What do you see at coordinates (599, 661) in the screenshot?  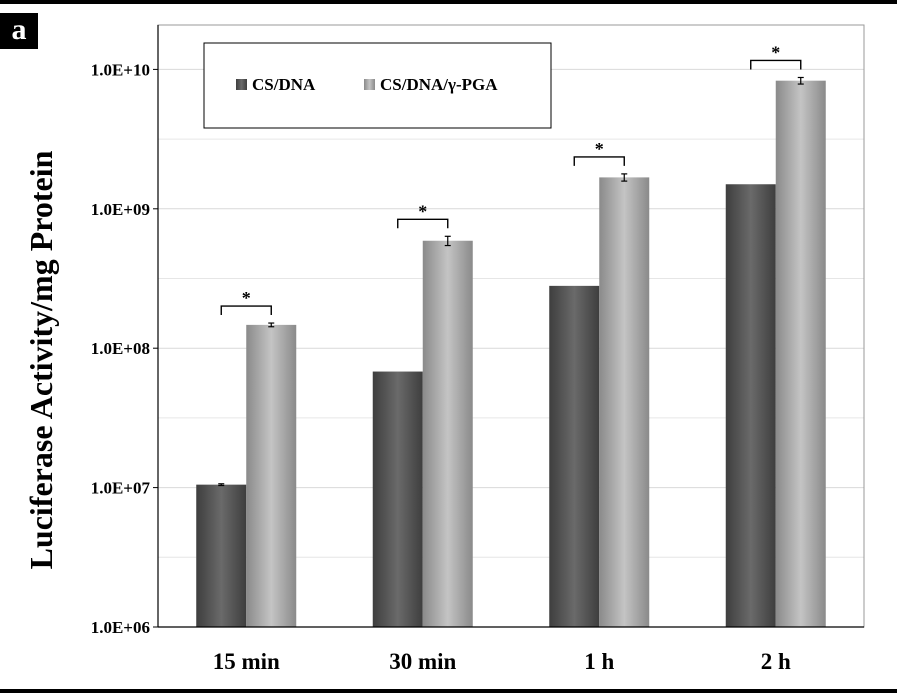 I see `x-tick-label: 1 h` at bounding box center [599, 661].